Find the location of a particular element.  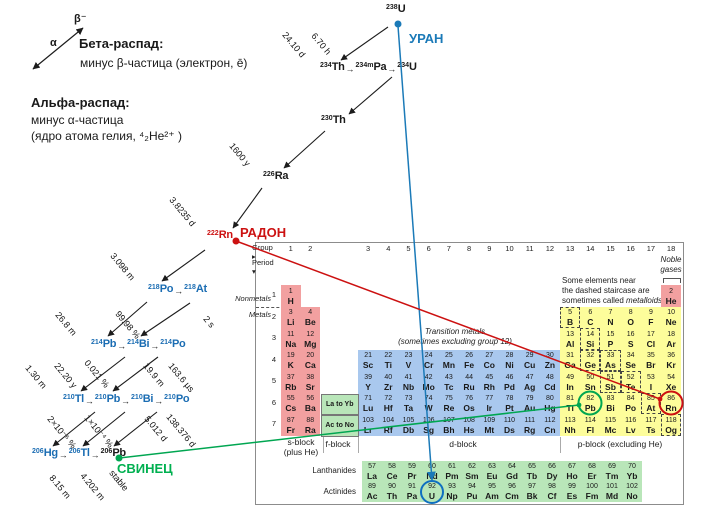

element-cell-Mg: 12 Mg is located at coordinates (310, 339).